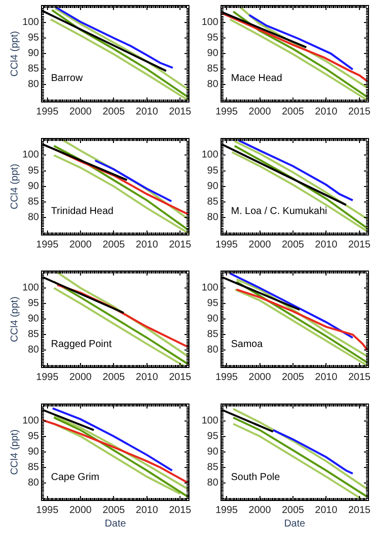 This screenshot has height=534, width=376. What do you see at coordinates (75, 477) in the screenshot?
I see `annotation: Cape Grim` at bounding box center [75, 477].